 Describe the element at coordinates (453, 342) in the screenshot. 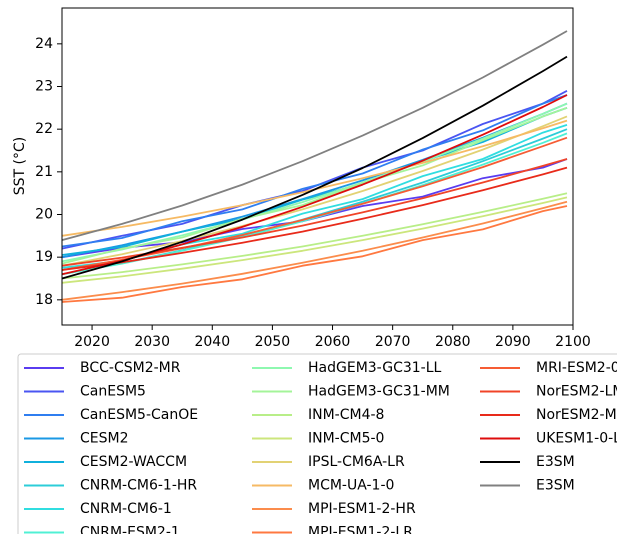

I see `x-tick-label: 2080` at that location.